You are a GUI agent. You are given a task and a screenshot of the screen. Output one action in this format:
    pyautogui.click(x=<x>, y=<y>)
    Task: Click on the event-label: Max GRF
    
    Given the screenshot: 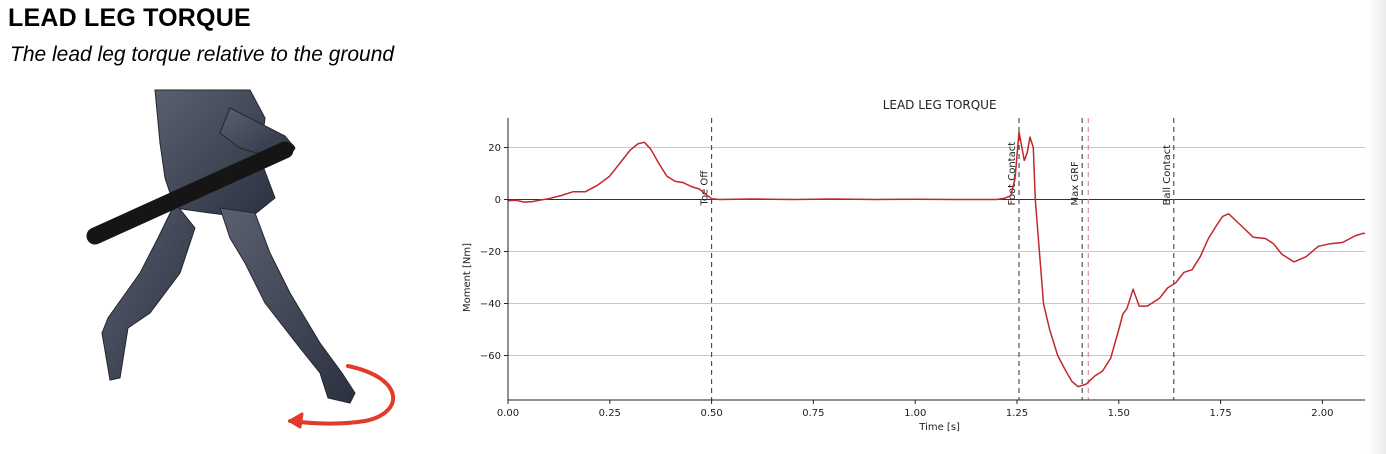 What is the action you would take?
    pyautogui.click(x=1075, y=183)
    